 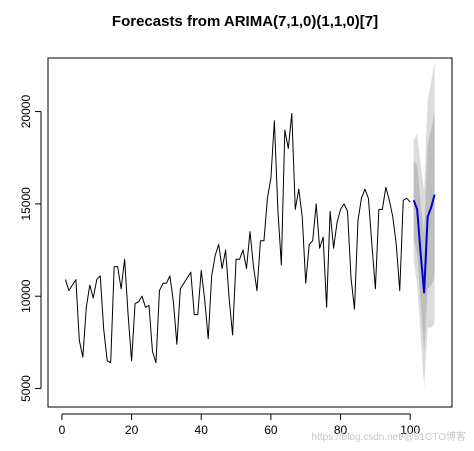 I want to click on y-tick-label: 10000, so click(x=26, y=296).